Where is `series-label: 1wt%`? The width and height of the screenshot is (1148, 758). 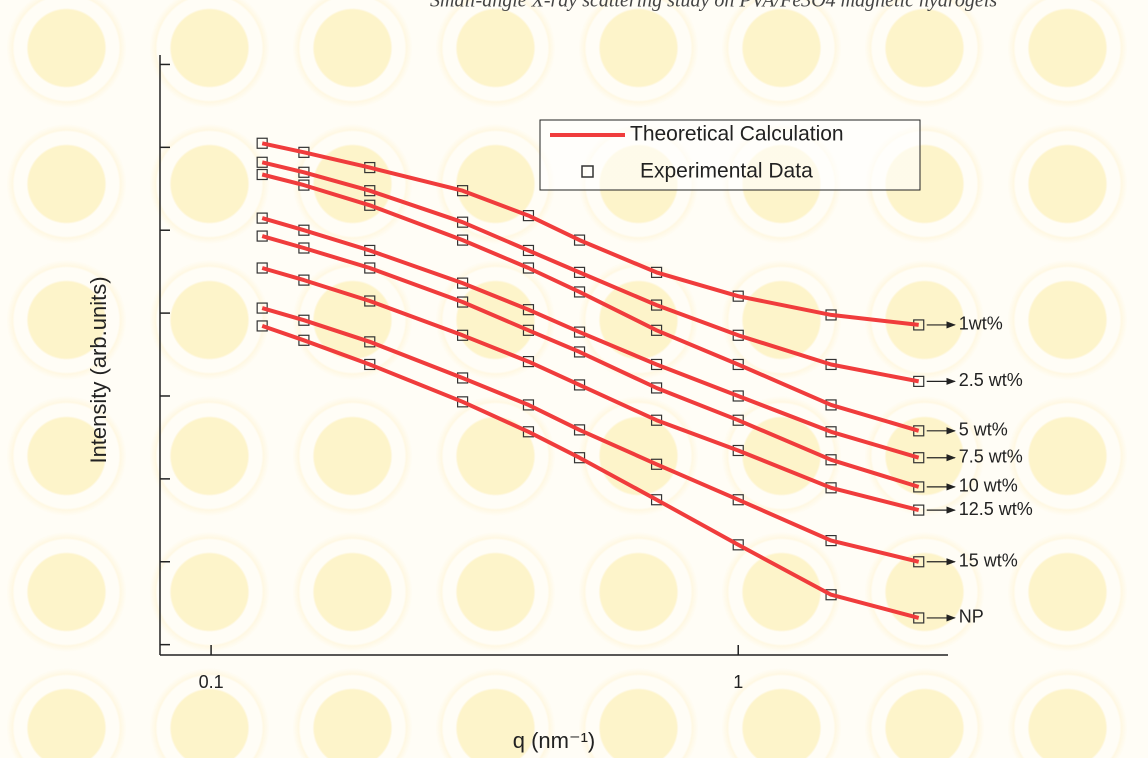 series-label: 1wt% is located at coordinates (981, 324).